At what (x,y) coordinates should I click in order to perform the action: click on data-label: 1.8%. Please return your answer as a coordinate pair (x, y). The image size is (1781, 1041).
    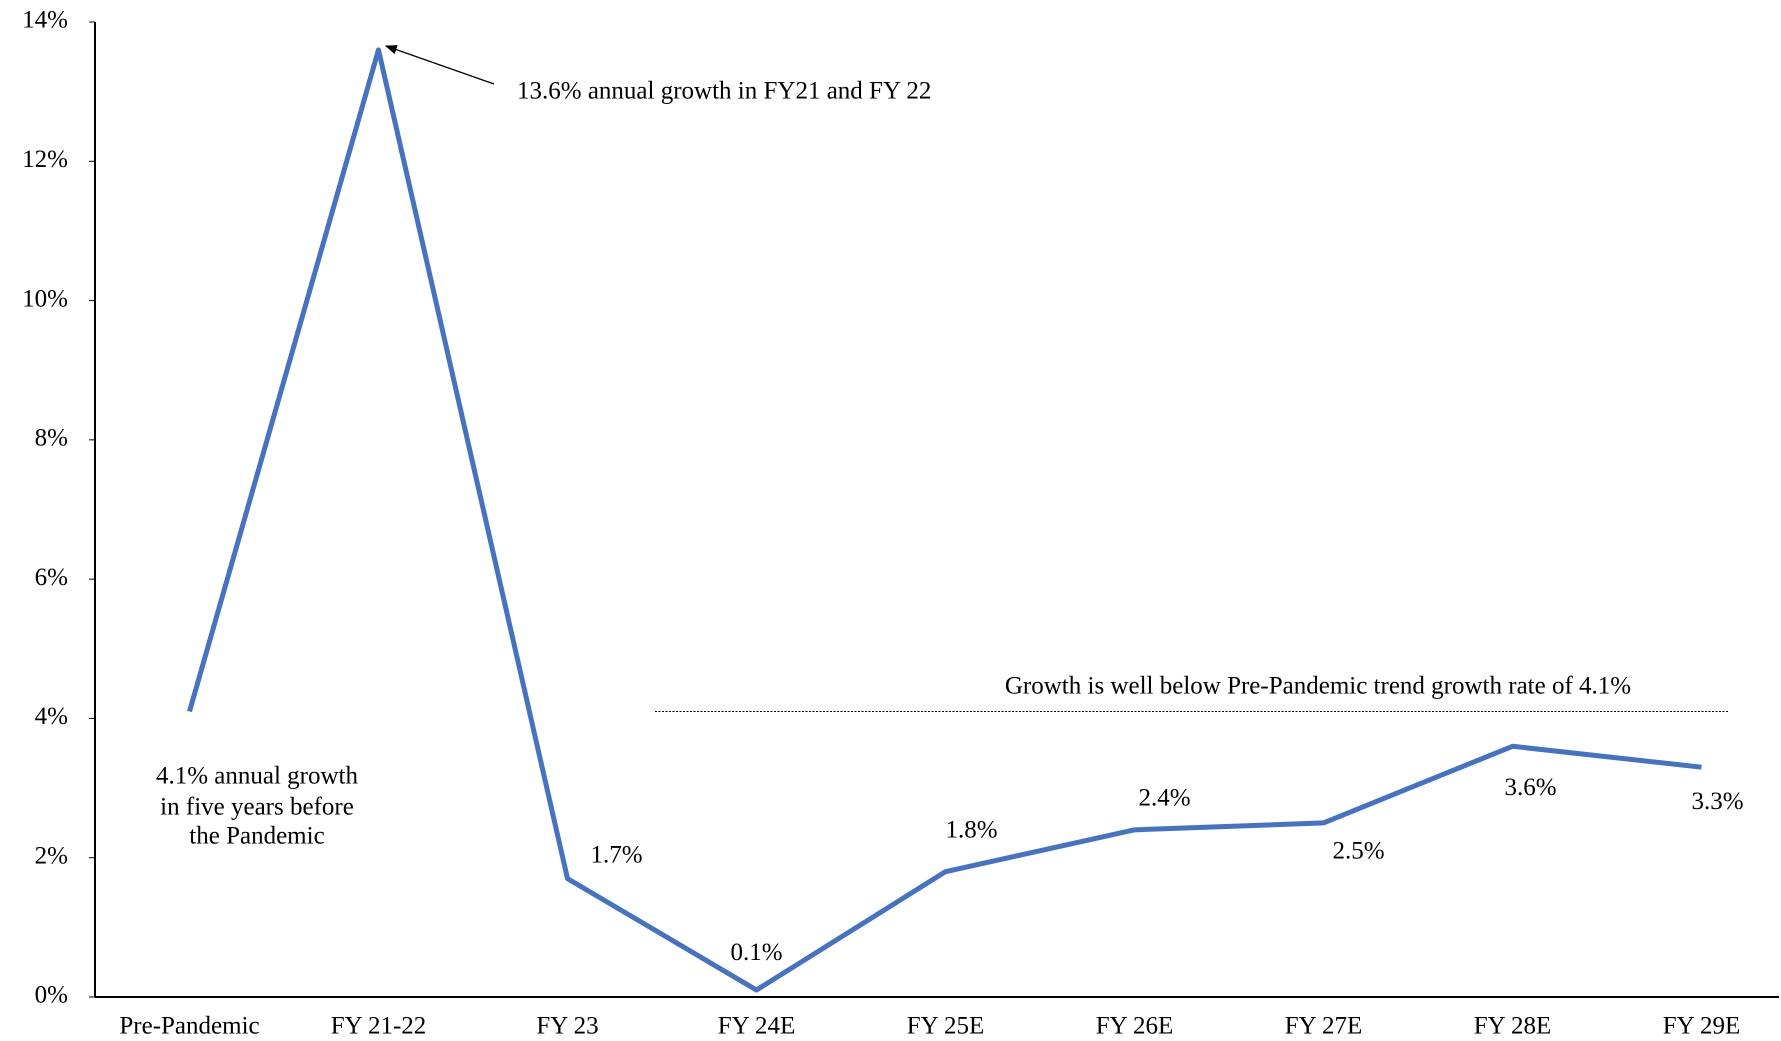
    Looking at the image, I should click on (971, 829).